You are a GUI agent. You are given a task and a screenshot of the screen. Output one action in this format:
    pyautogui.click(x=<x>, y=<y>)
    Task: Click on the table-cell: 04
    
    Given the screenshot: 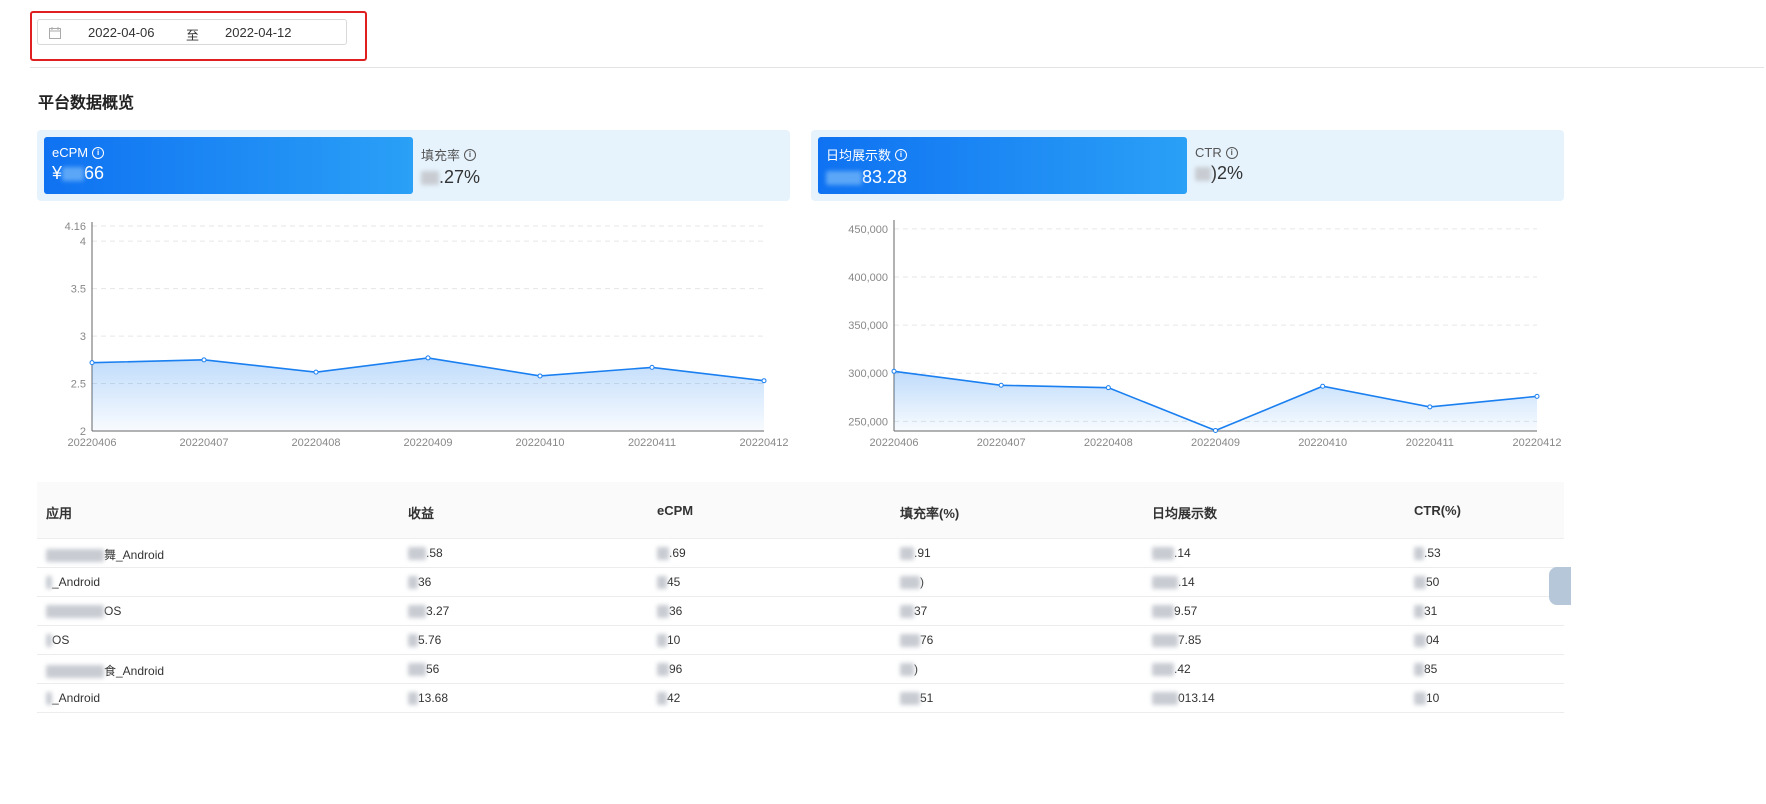 What is the action you would take?
    pyautogui.click(x=1426, y=640)
    